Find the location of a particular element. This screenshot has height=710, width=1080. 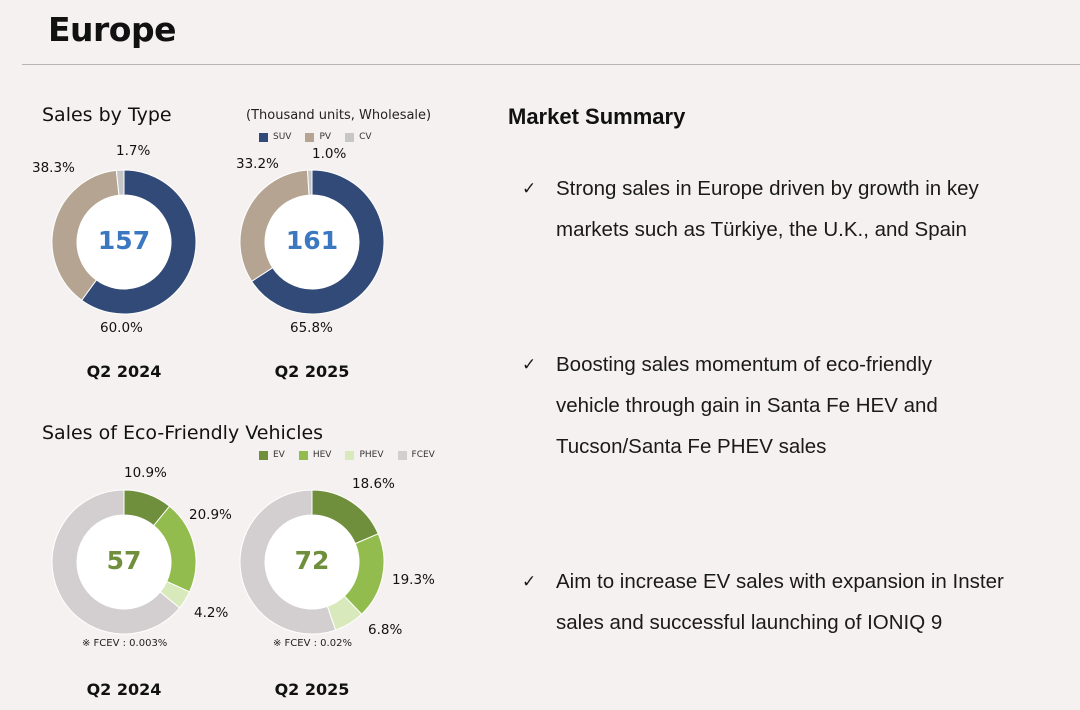

eco-friendly-title: Sales of Eco-Friendly Vehicles is located at coordinates (183, 433).